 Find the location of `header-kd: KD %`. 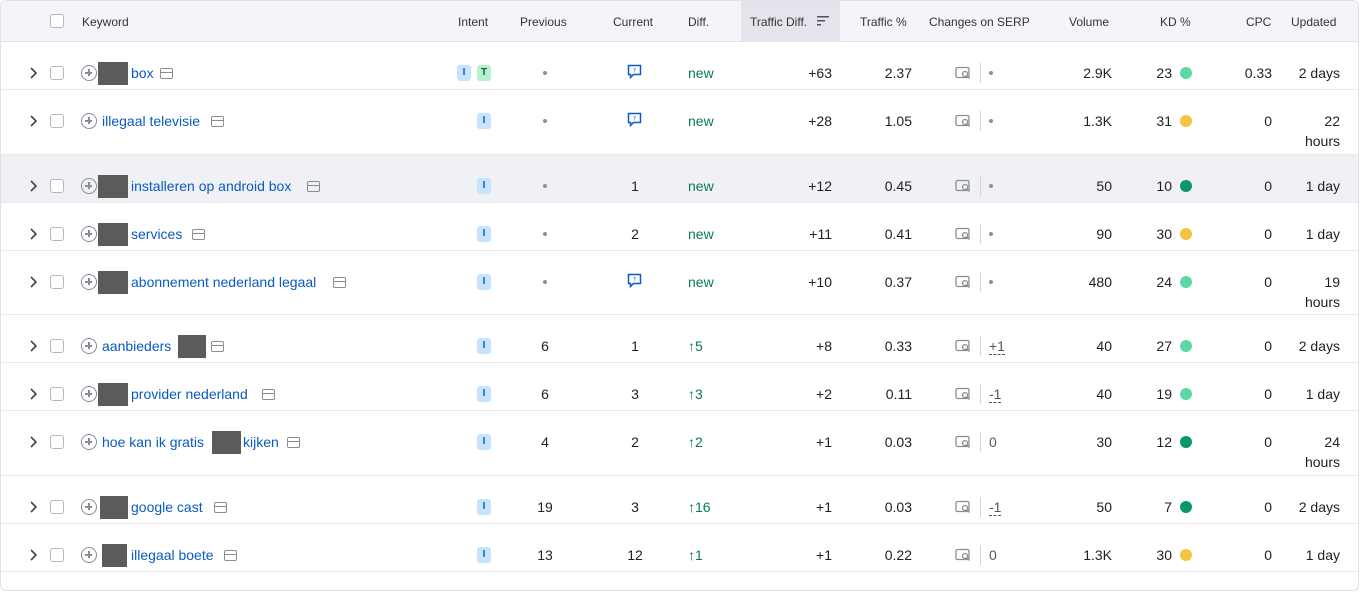

header-kd: KD % is located at coordinates (1175, 22).